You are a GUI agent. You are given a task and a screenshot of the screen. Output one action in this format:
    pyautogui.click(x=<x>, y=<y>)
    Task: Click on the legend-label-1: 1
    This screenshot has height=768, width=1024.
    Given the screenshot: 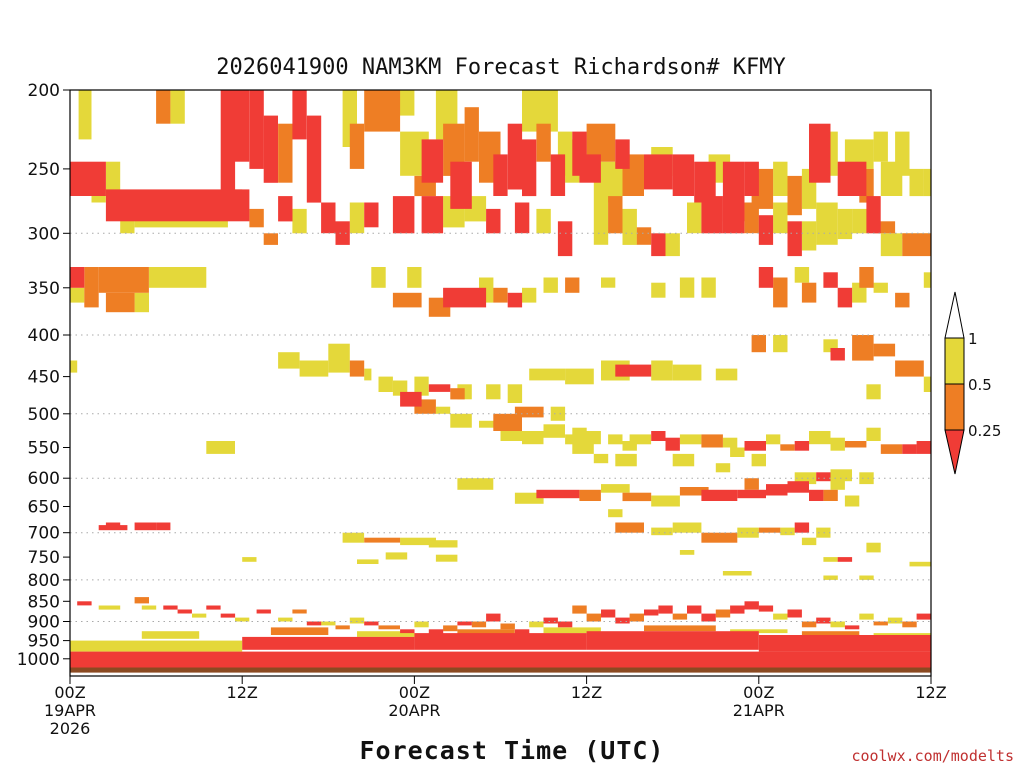 What is the action you would take?
    pyautogui.click(x=973, y=339)
    